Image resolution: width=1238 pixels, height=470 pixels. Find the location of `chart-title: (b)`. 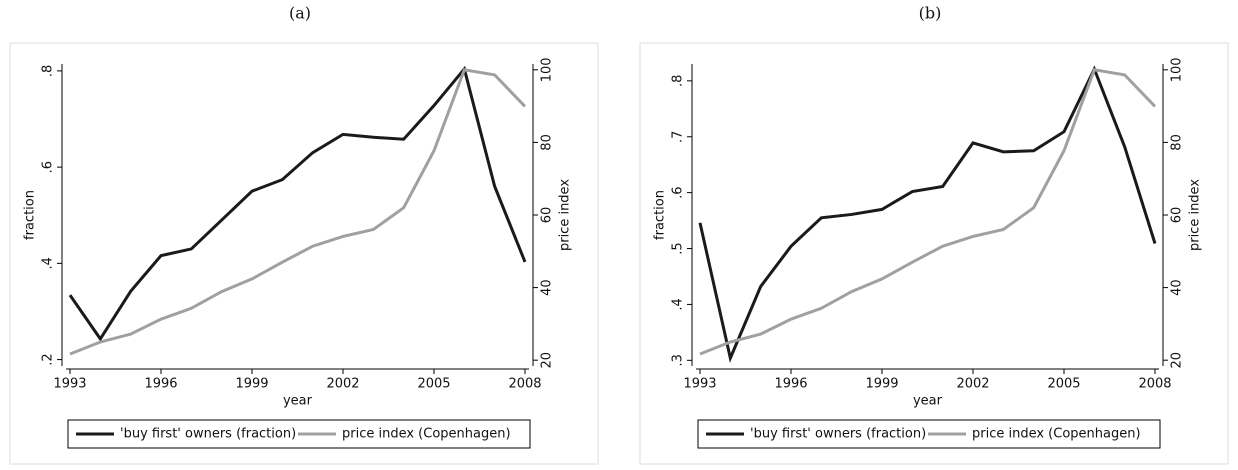

chart-title: (b) is located at coordinates (930, 13).